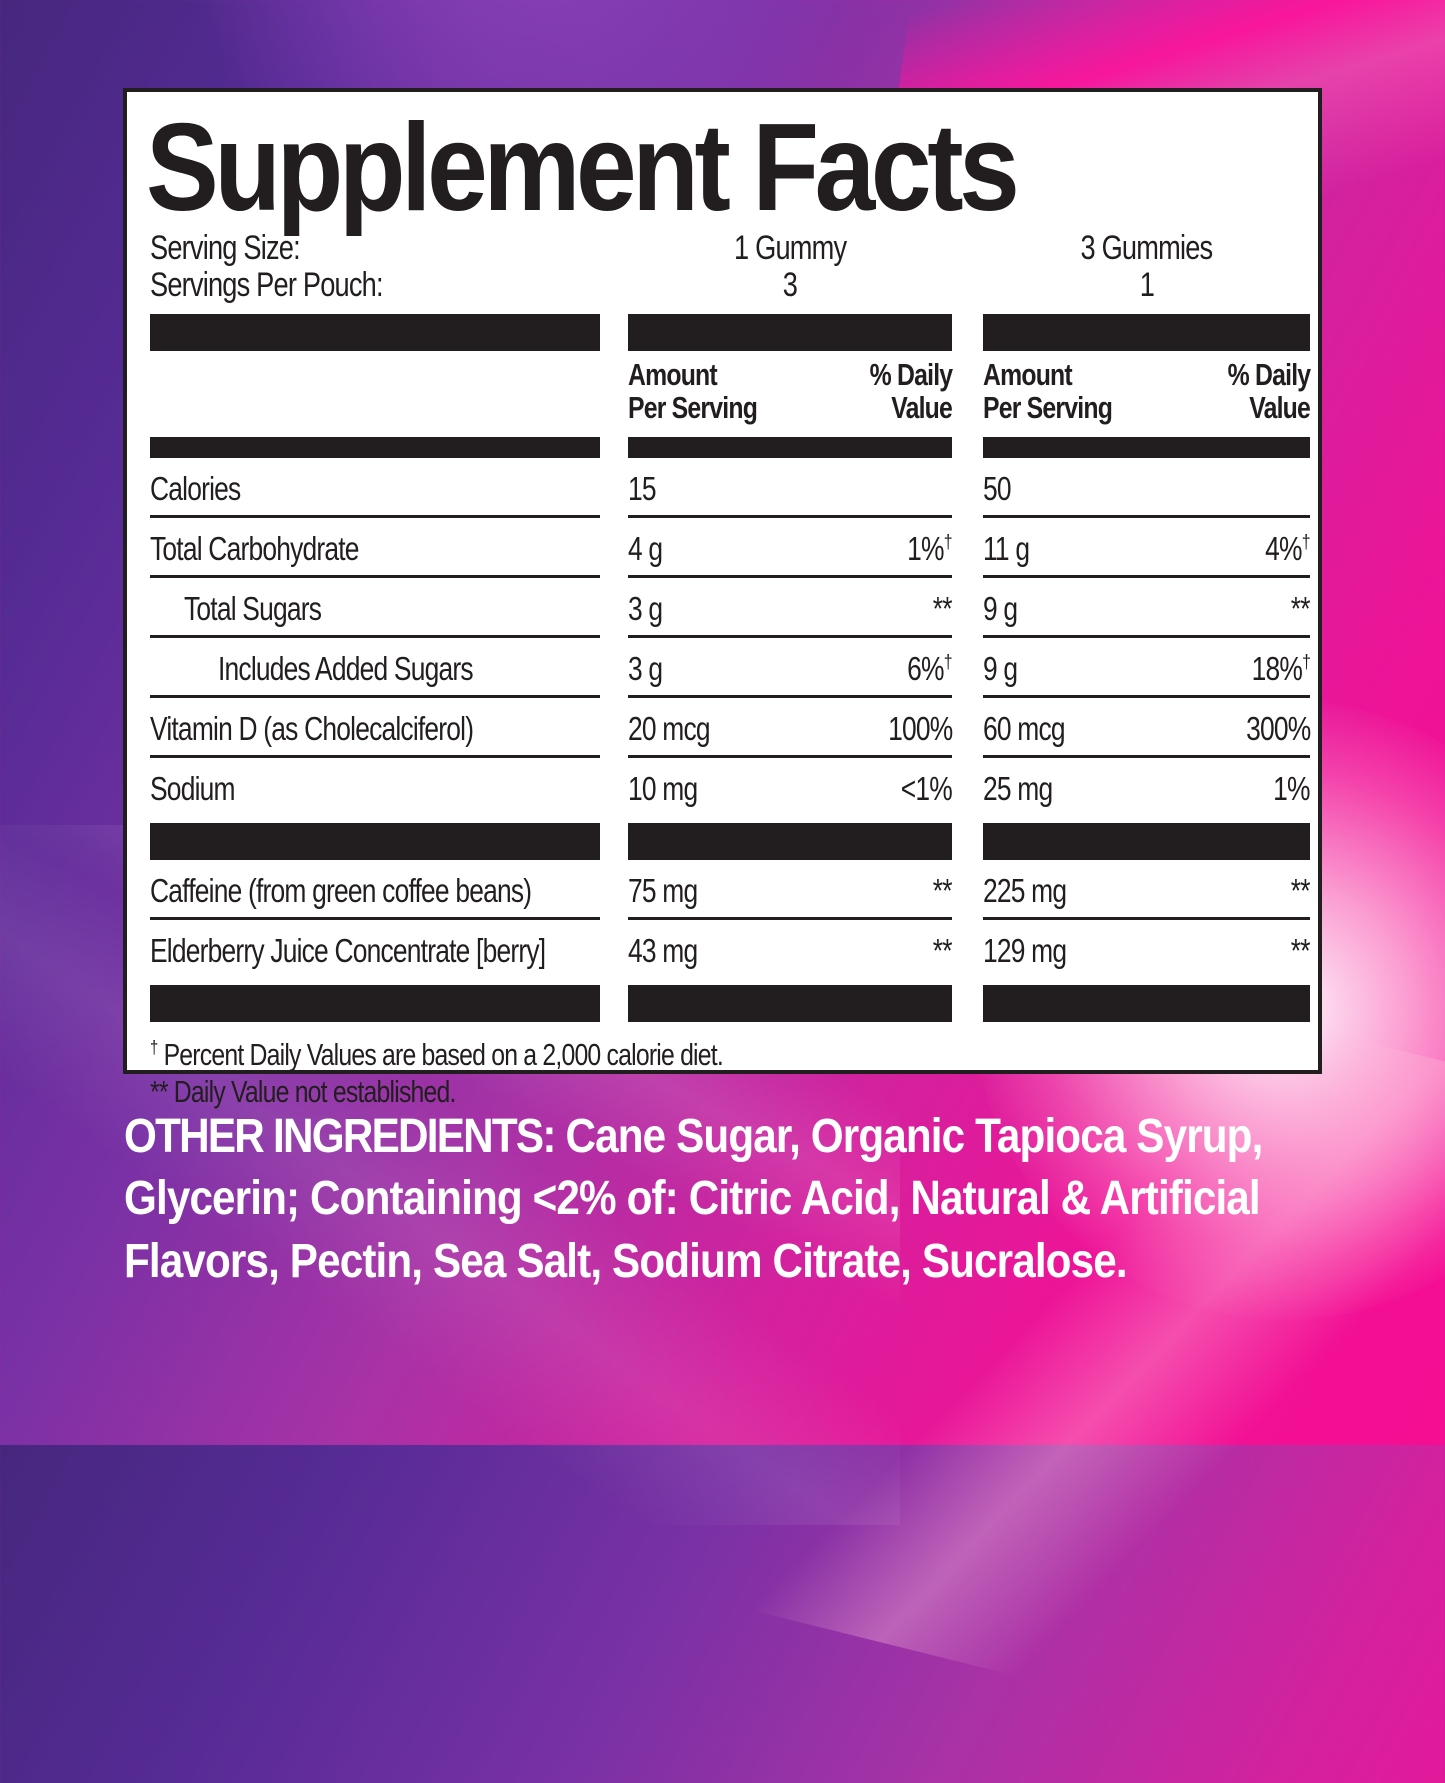  I want to click on row-col1-dv: 100%, so click(920, 728).